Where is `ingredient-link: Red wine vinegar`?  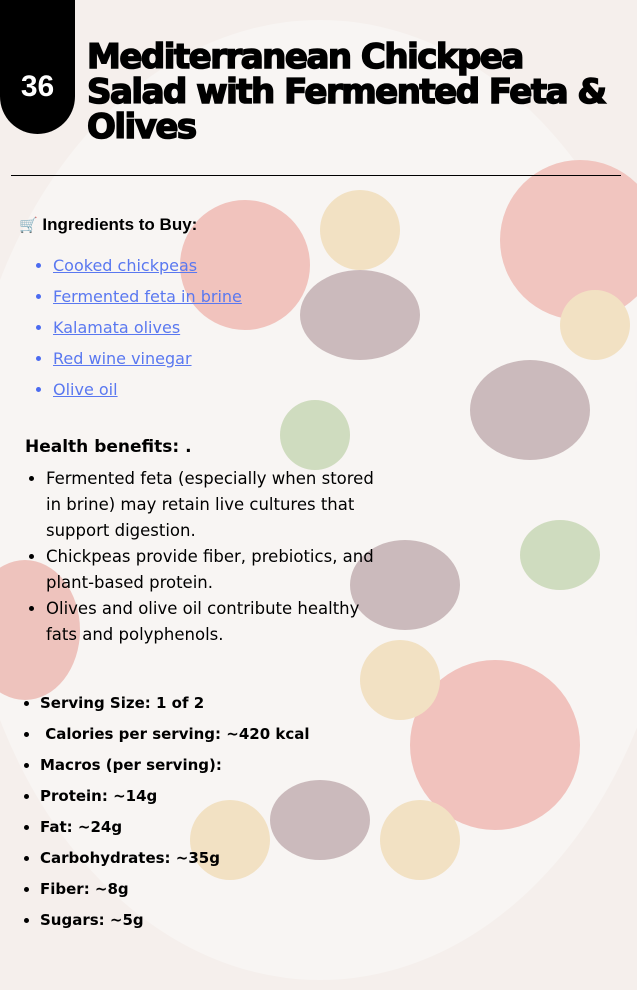 ingredient-link: Red wine vinegar is located at coordinates (122, 358).